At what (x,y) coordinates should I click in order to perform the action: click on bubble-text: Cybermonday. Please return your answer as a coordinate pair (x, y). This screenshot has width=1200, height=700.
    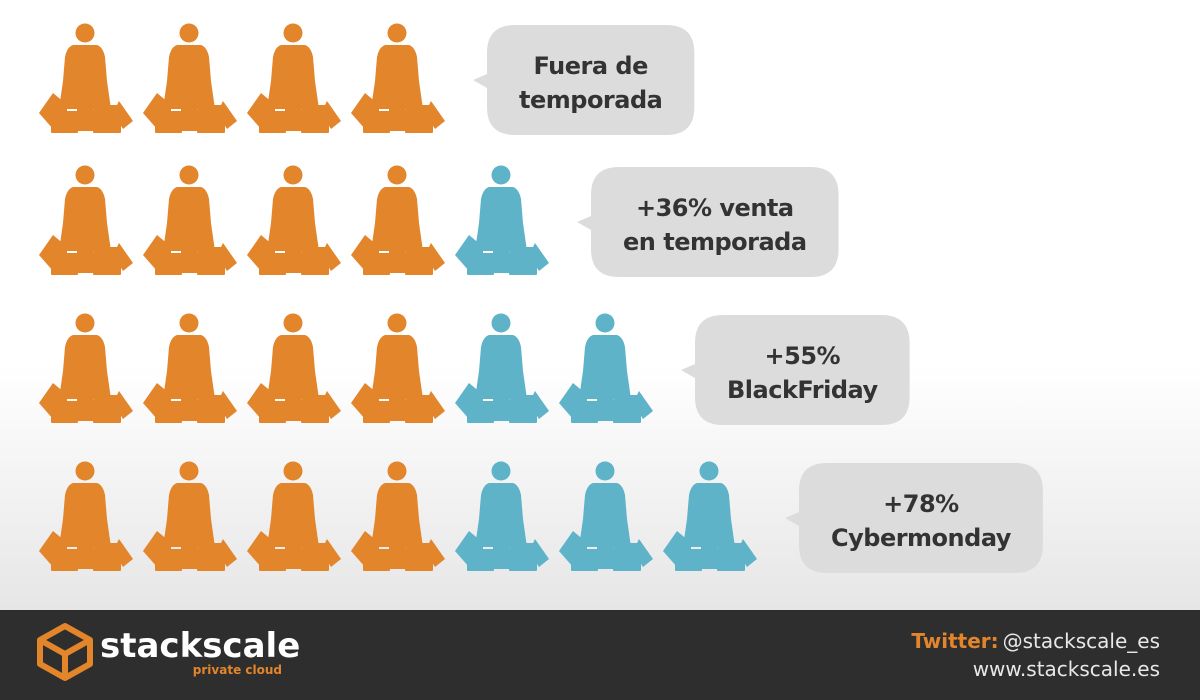
    Looking at the image, I should click on (921, 538).